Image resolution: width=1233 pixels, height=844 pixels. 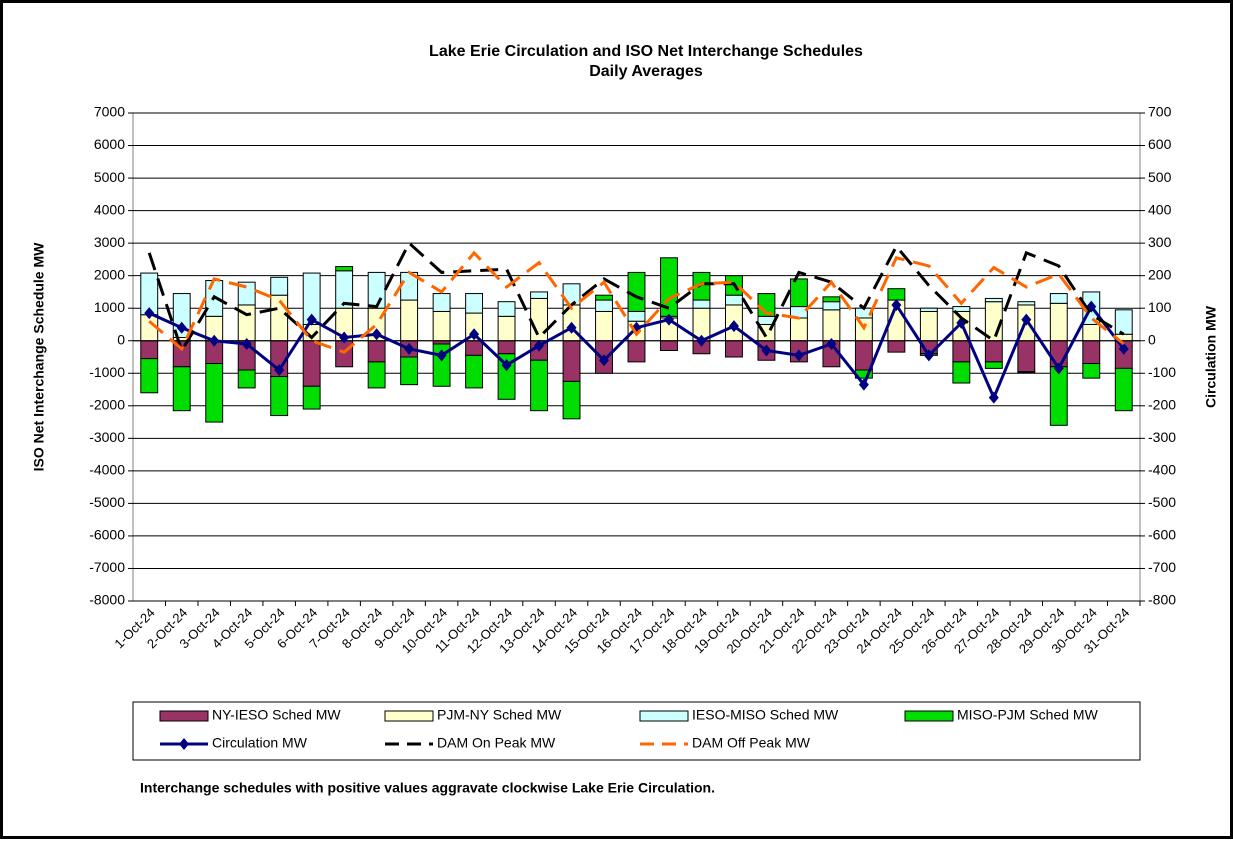 I want to click on y2-tick-label: 500, so click(x=1160, y=177).